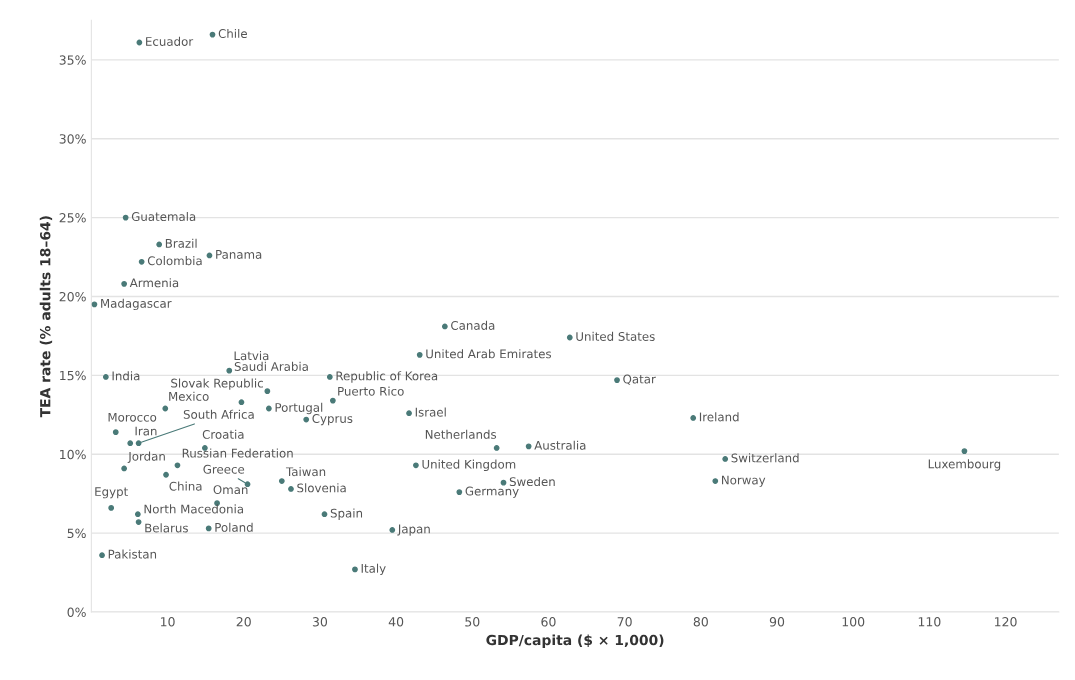  I want to click on annotation: Armenia, so click(154, 283).